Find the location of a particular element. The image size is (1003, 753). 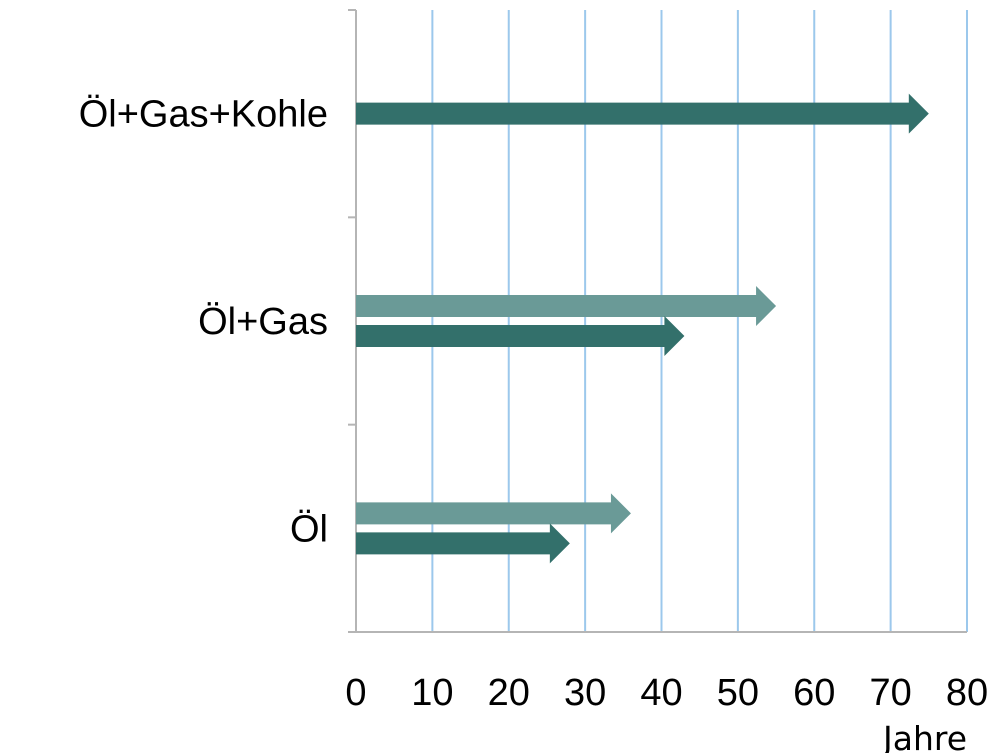

x-tick-label-20: 20 is located at coordinates (509, 693).